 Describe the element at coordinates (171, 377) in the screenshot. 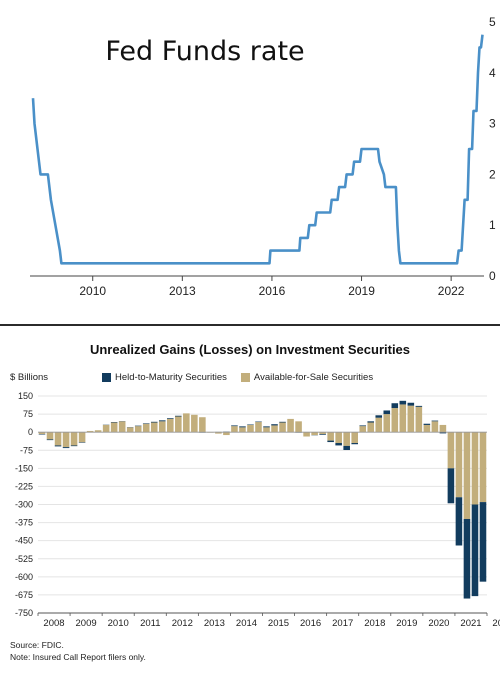

I see `legend-label-htm: Held-to-Maturity Securities` at that location.